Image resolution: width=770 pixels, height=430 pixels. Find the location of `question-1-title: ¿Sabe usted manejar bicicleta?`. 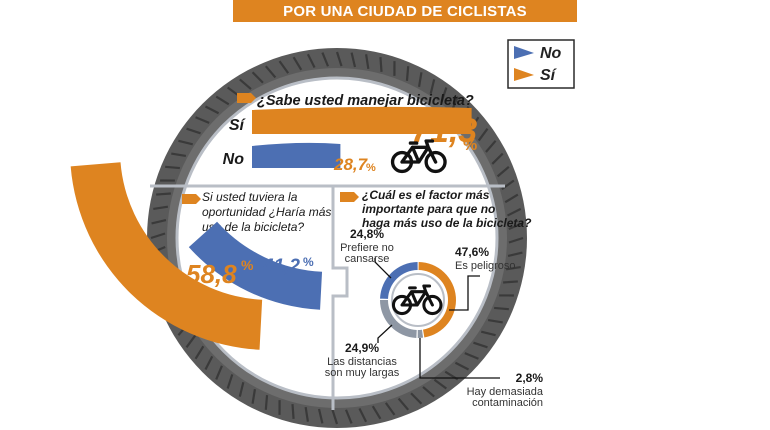

question-1-title: ¿Sabe usted manejar bicicleta? is located at coordinates (365, 101).